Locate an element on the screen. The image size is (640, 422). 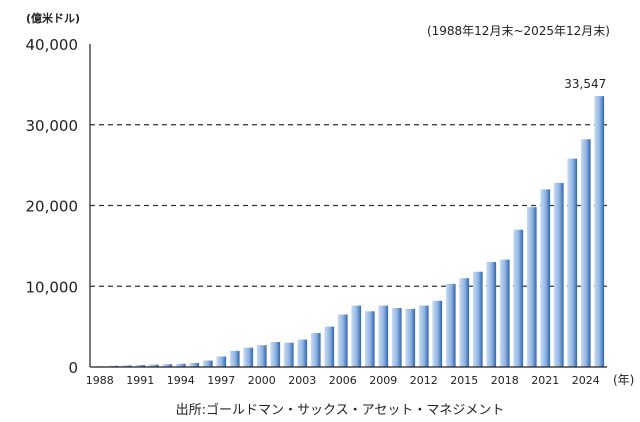
y-tick-label: 0 is located at coordinates (73, 368).